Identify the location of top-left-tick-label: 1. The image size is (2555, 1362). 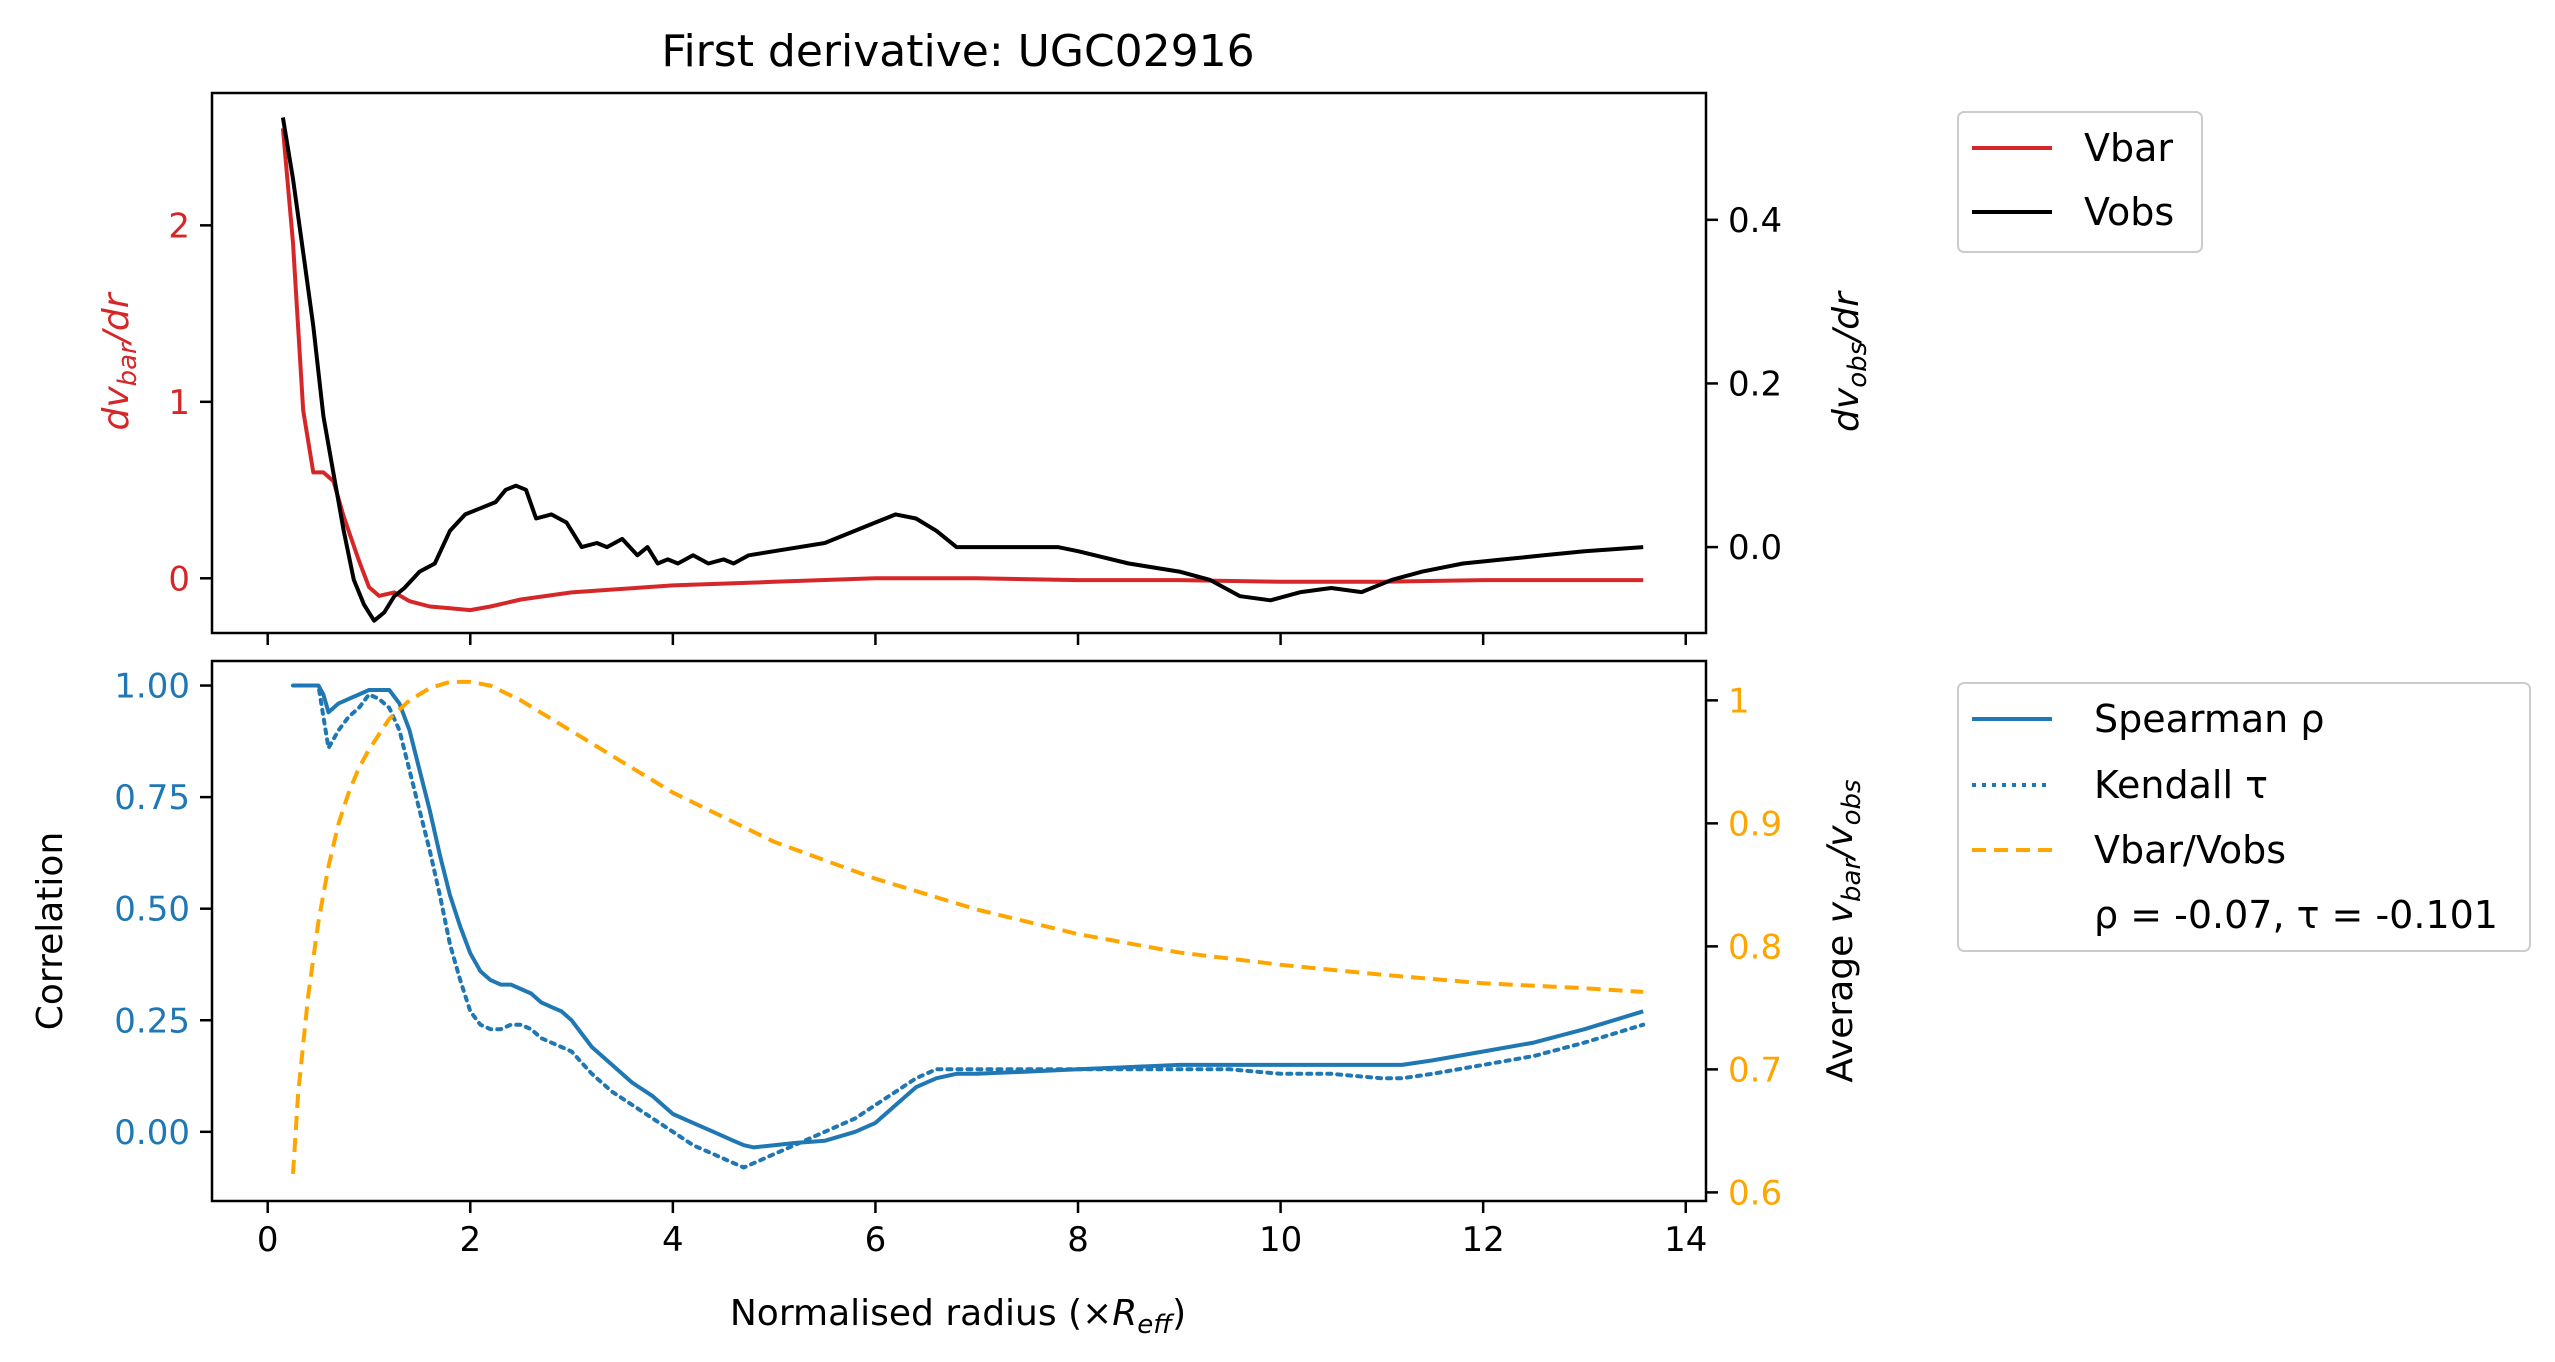
(179, 403).